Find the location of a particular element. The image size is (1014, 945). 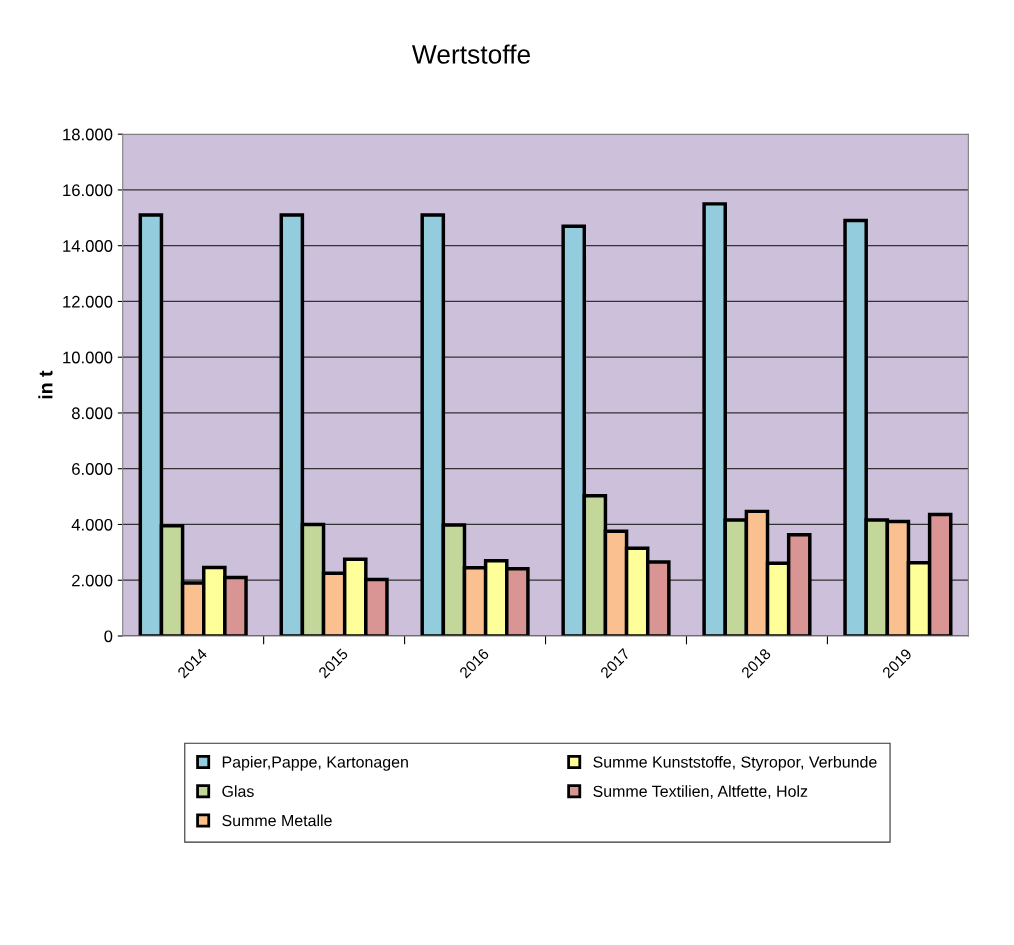

legend-label: Summe Metalle is located at coordinates (277, 820).